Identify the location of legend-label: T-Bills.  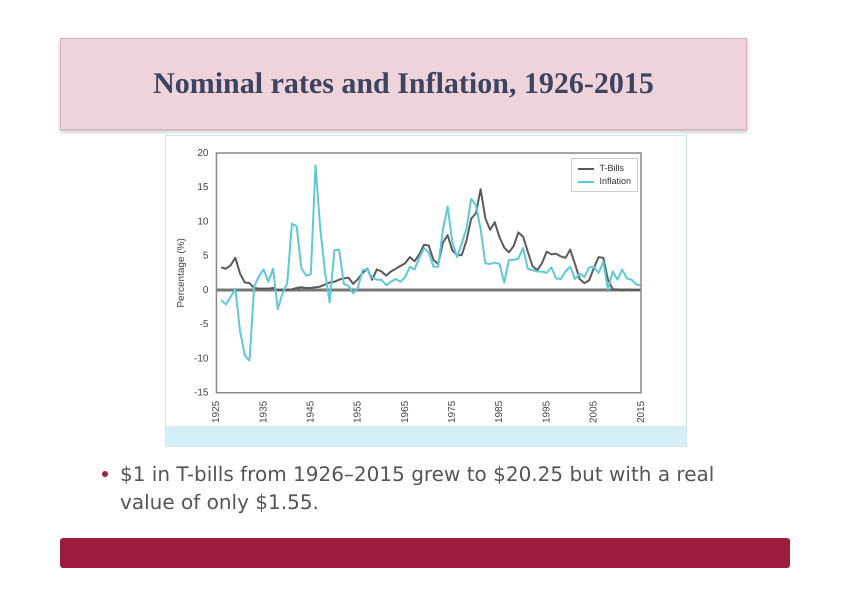
(611, 168).